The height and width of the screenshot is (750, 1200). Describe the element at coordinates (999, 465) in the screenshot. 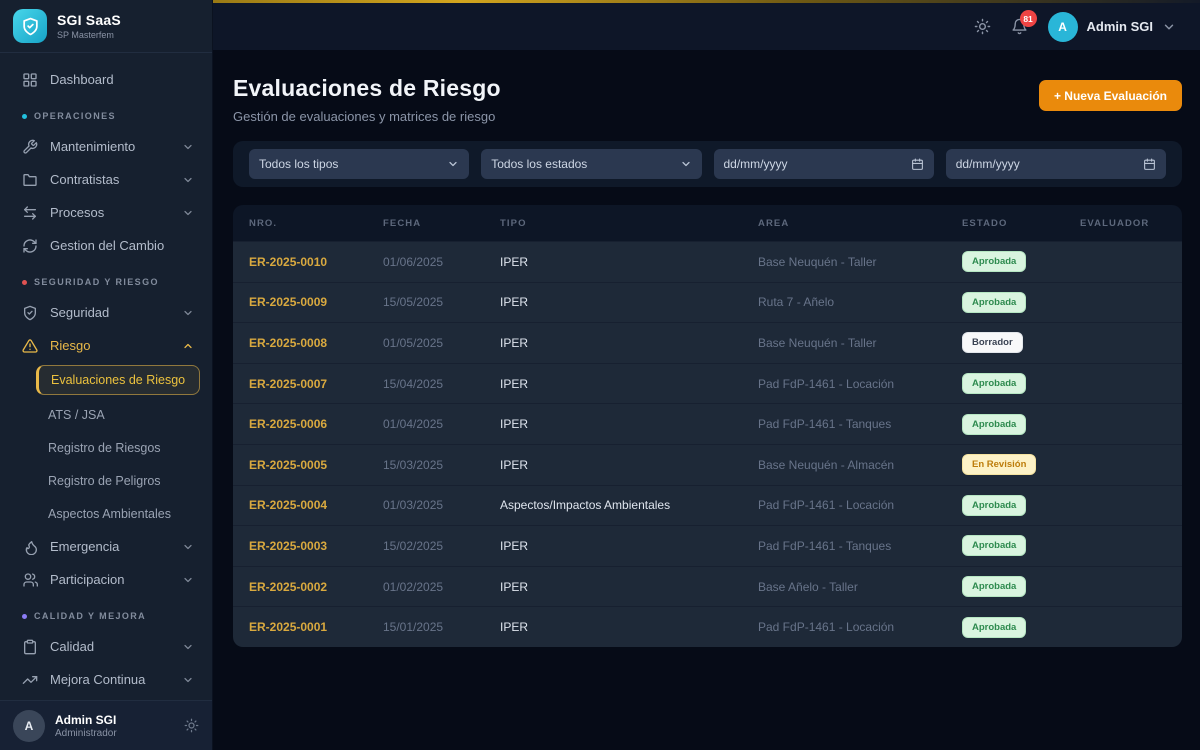

I see `status-badge: En Revisión` at that location.